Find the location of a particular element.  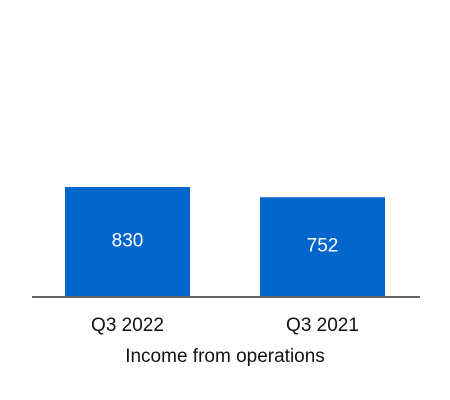

x-tick-label: Q3 2021 is located at coordinates (322, 325).